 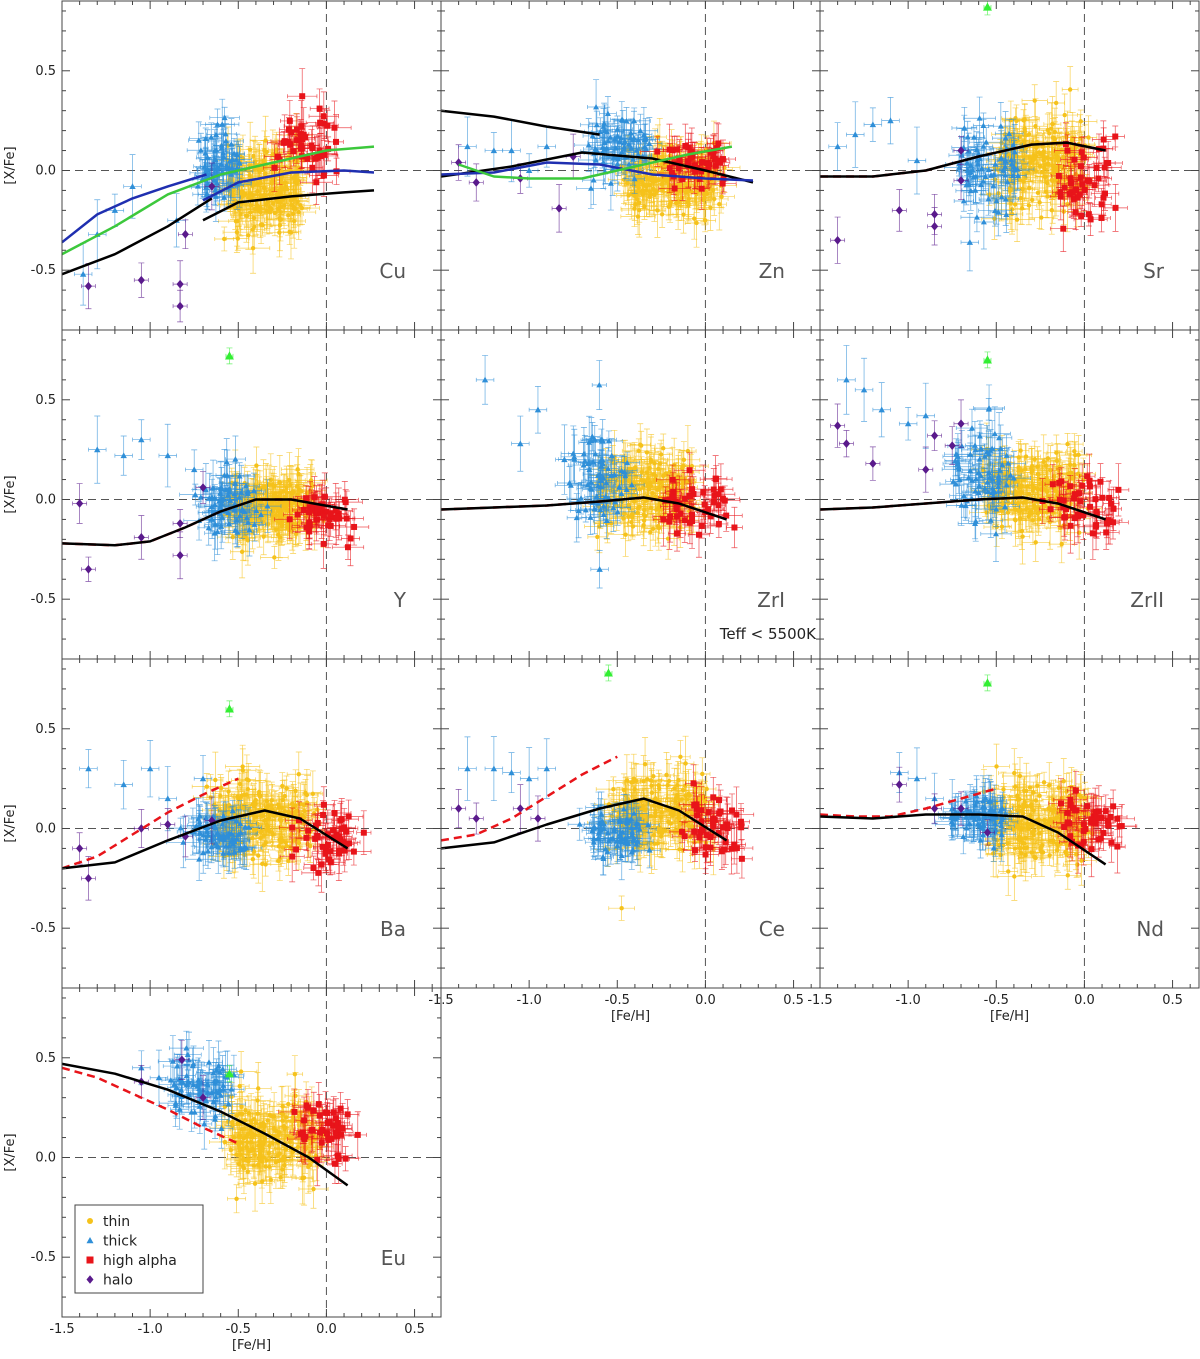 What do you see at coordinates (229, 355) in the screenshot?
I see `special-point-marker` at bounding box center [229, 355].